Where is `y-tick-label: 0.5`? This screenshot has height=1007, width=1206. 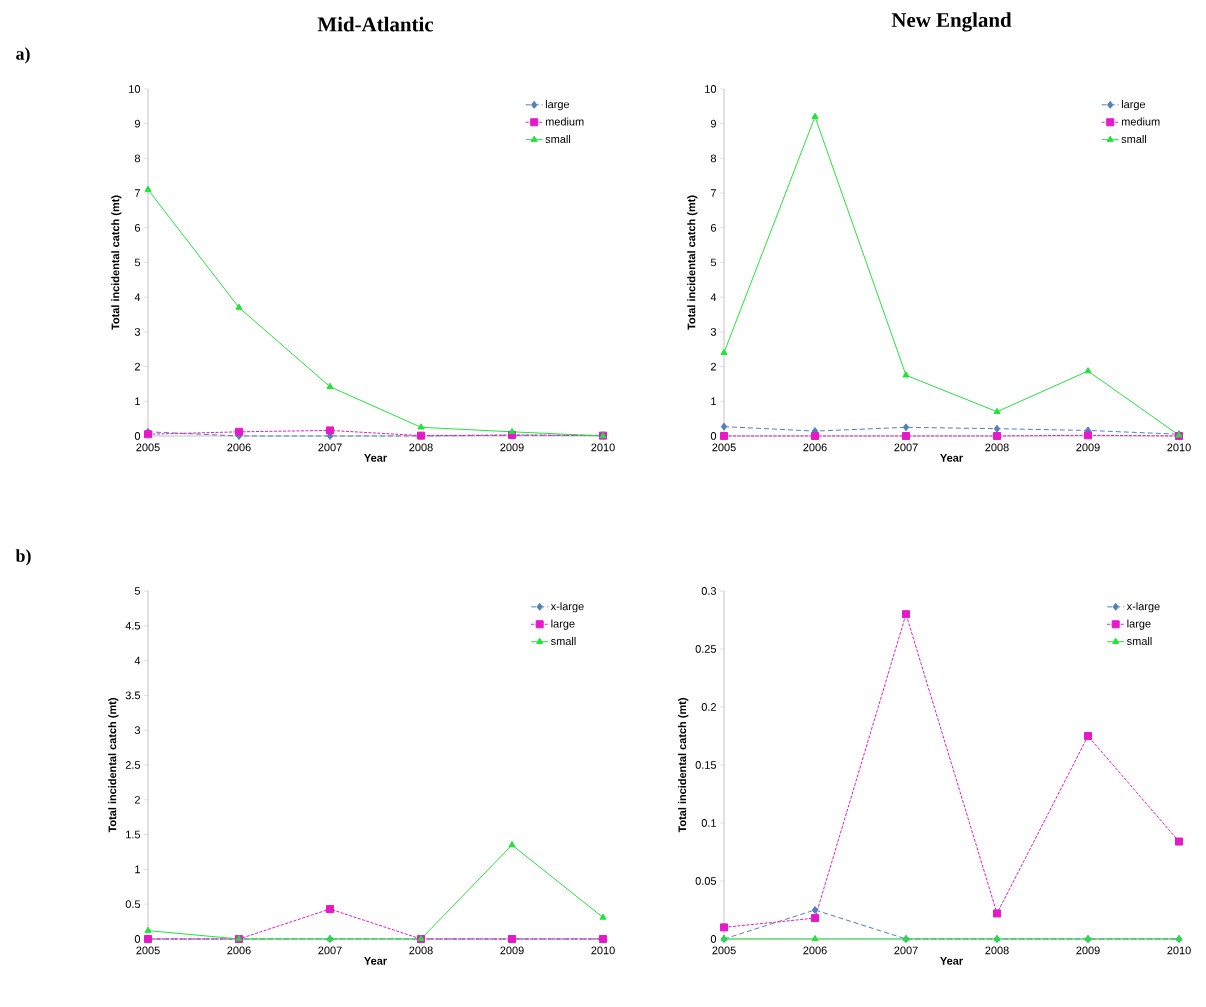 y-tick-label: 0.5 is located at coordinates (133, 904).